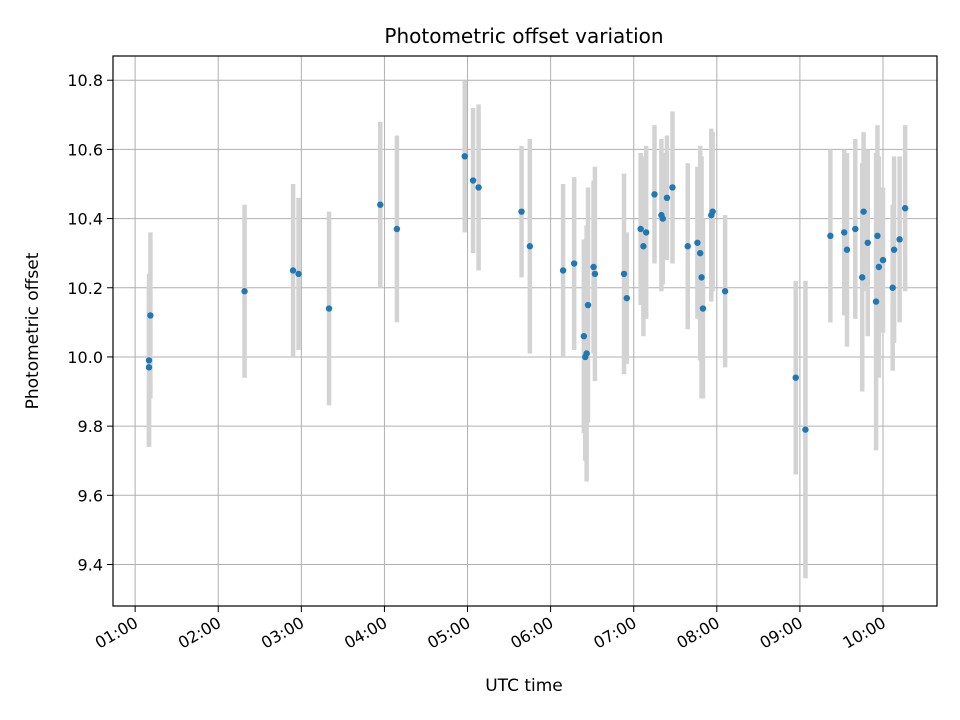 The height and width of the screenshot is (720, 960). What do you see at coordinates (85, 149) in the screenshot?
I see `y-tick-label: 10.6` at bounding box center [85, 149].